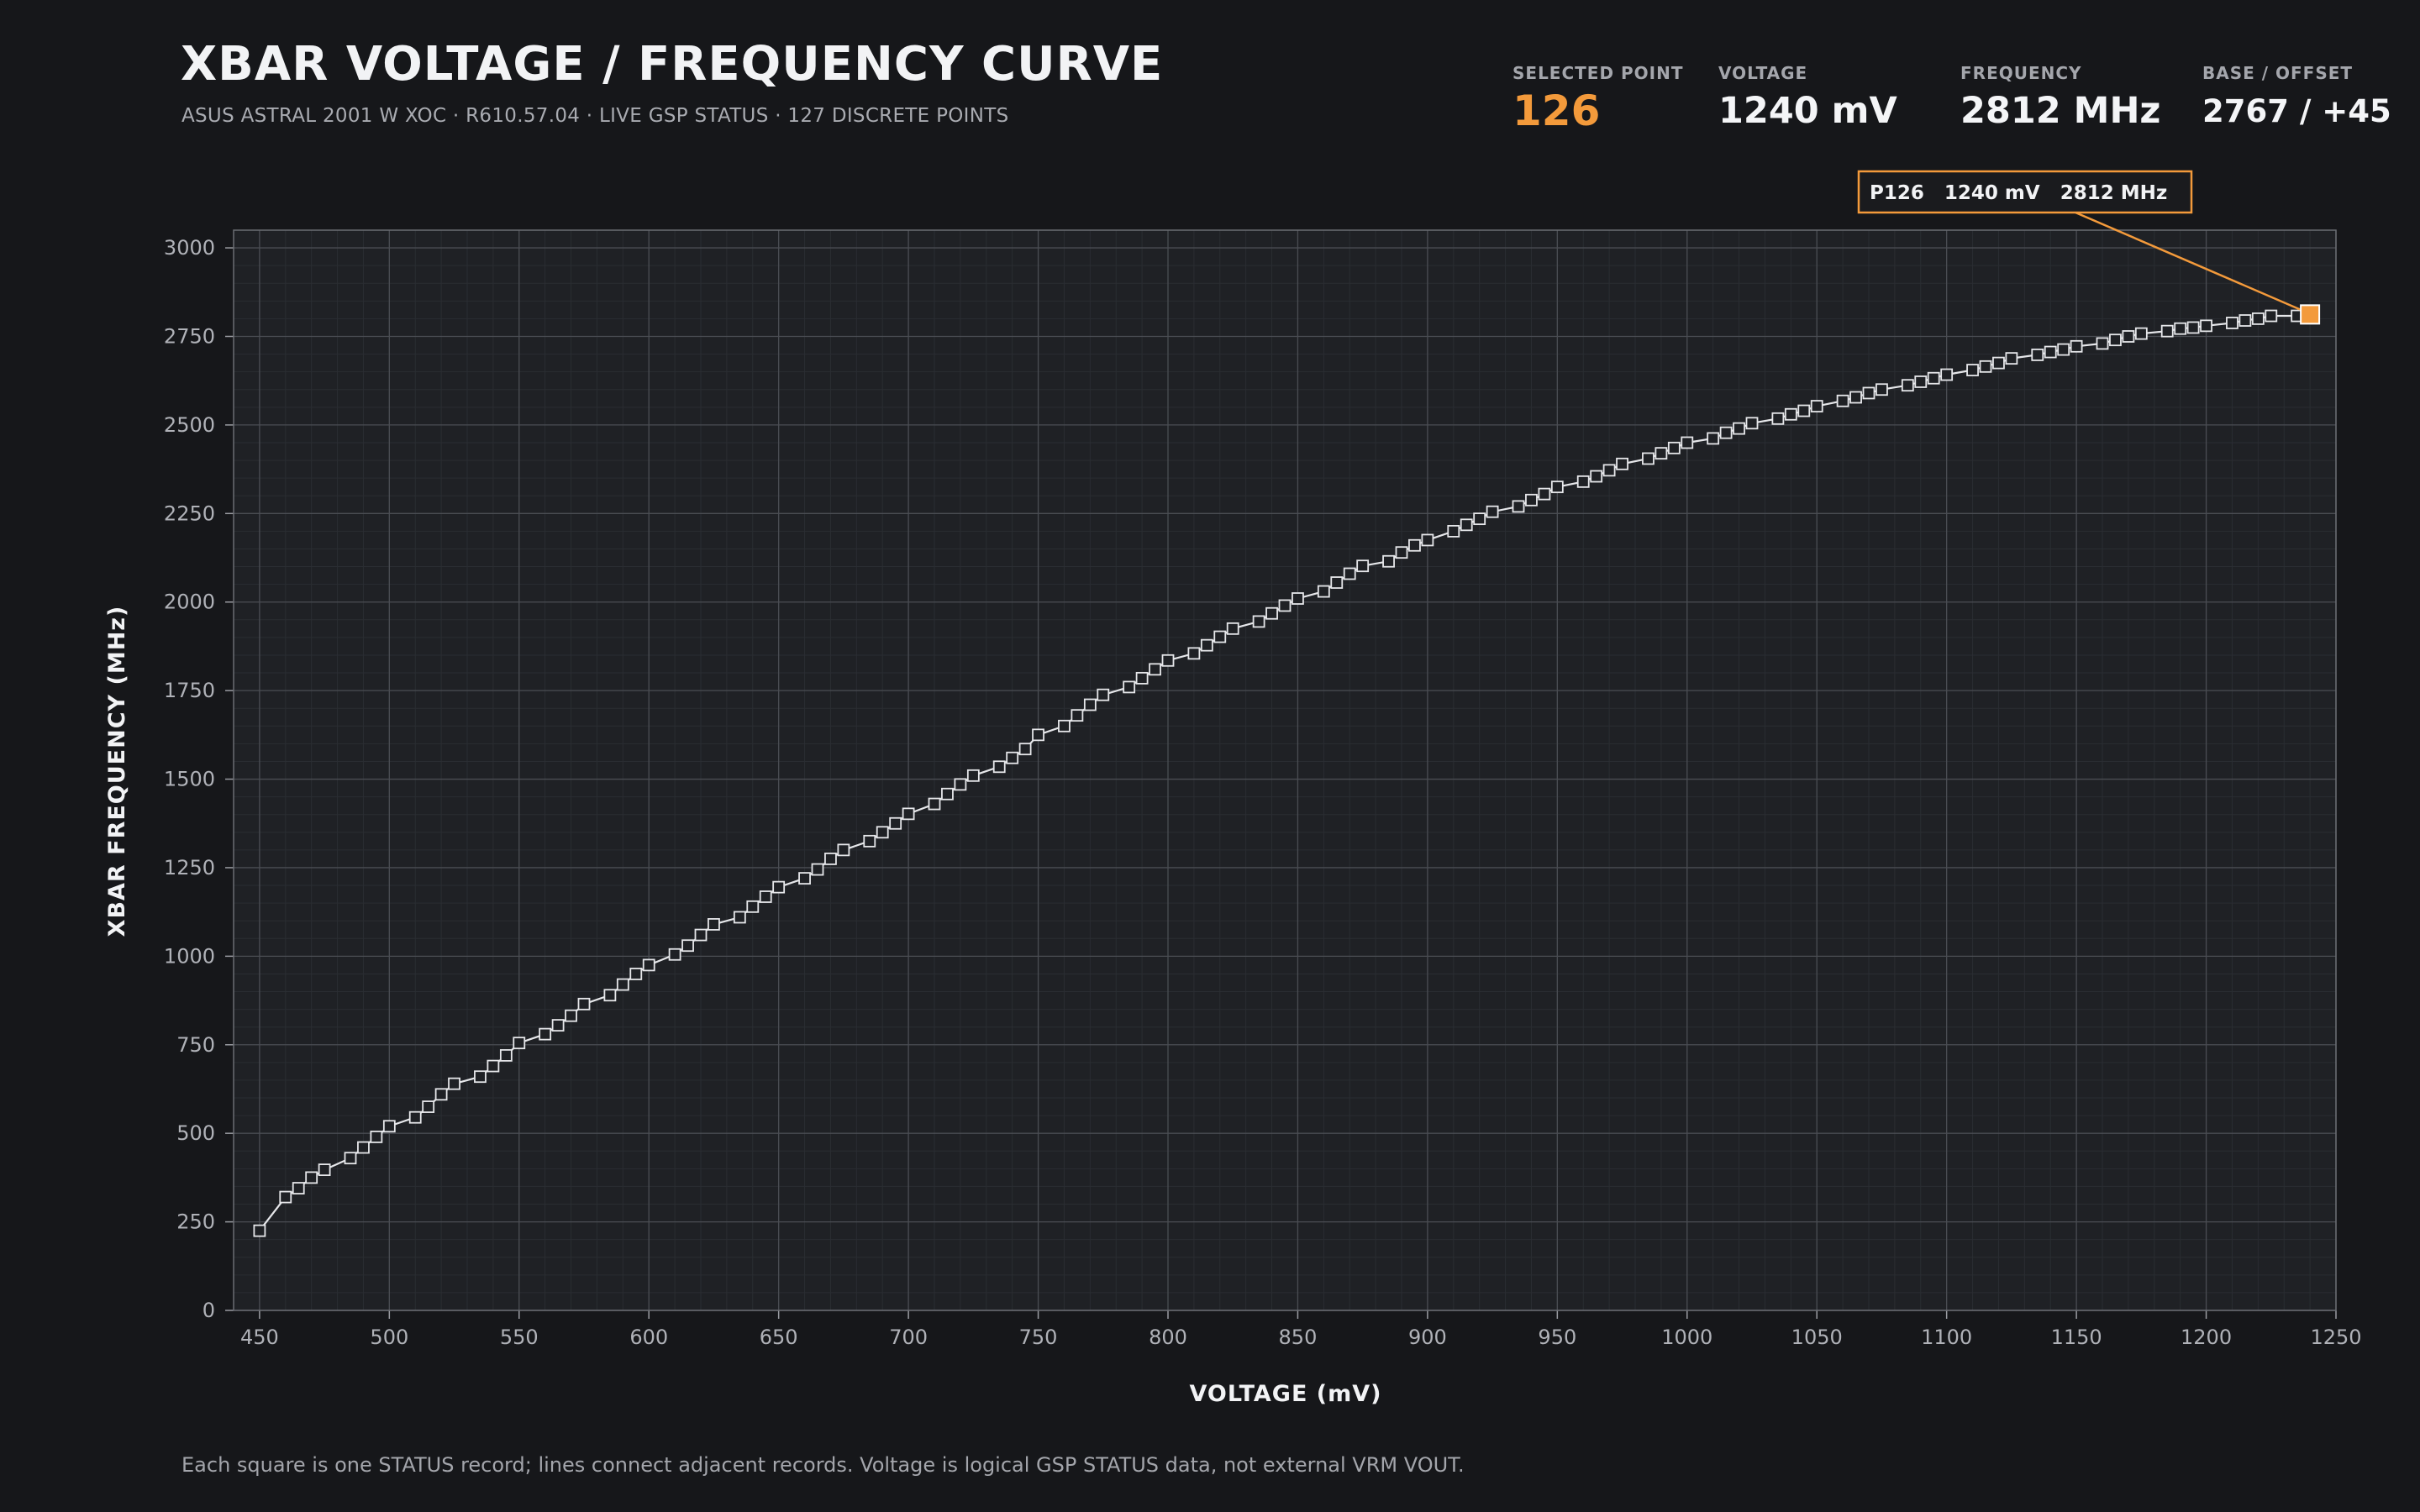 Image resolution: width=2420 pixels, height=1512 pixels. I want to click on stat-frequency: FREQUENCY 2812 MHz, so click(2060, 97).